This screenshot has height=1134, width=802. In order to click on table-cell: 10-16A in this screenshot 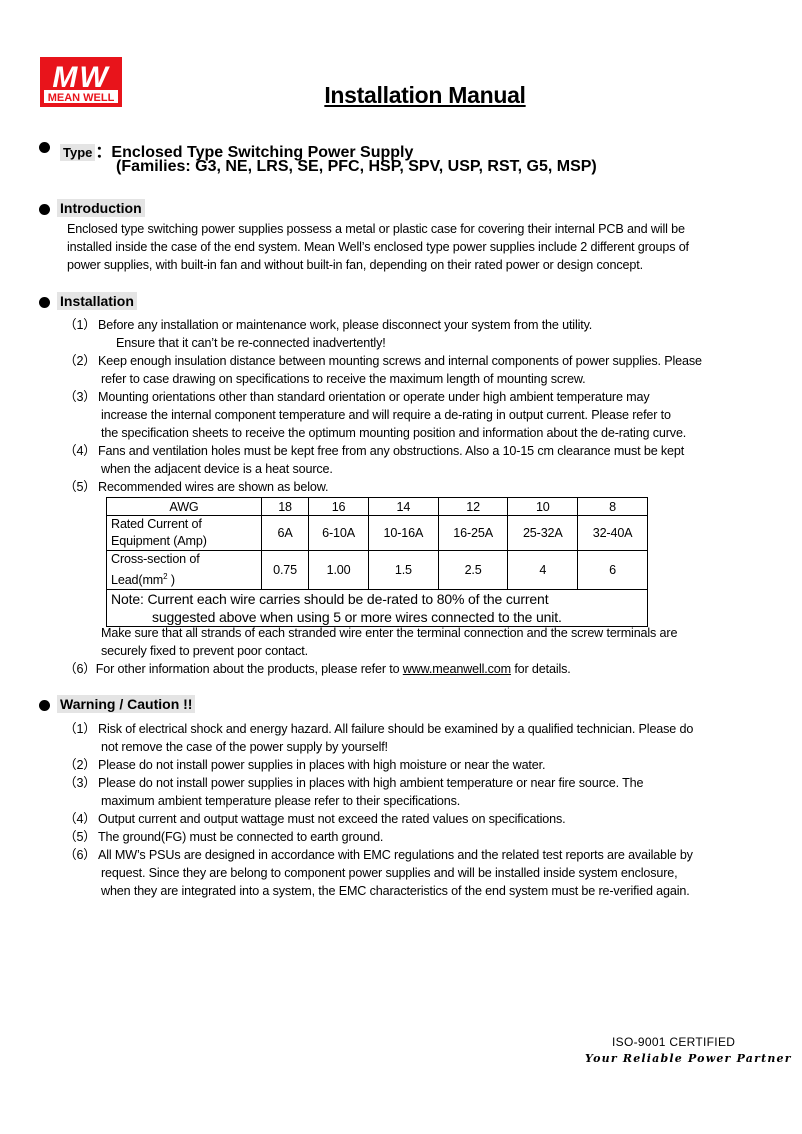, I will do `click(403, 533)`.